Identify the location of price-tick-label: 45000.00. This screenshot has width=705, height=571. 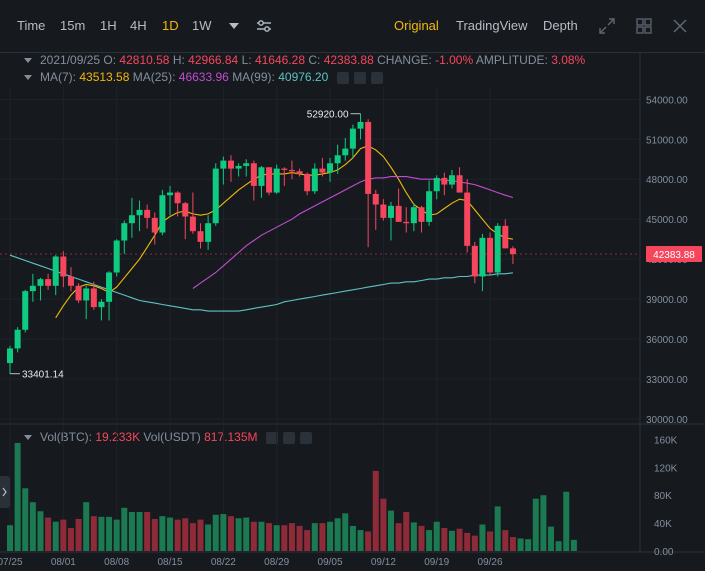
(667, 220).